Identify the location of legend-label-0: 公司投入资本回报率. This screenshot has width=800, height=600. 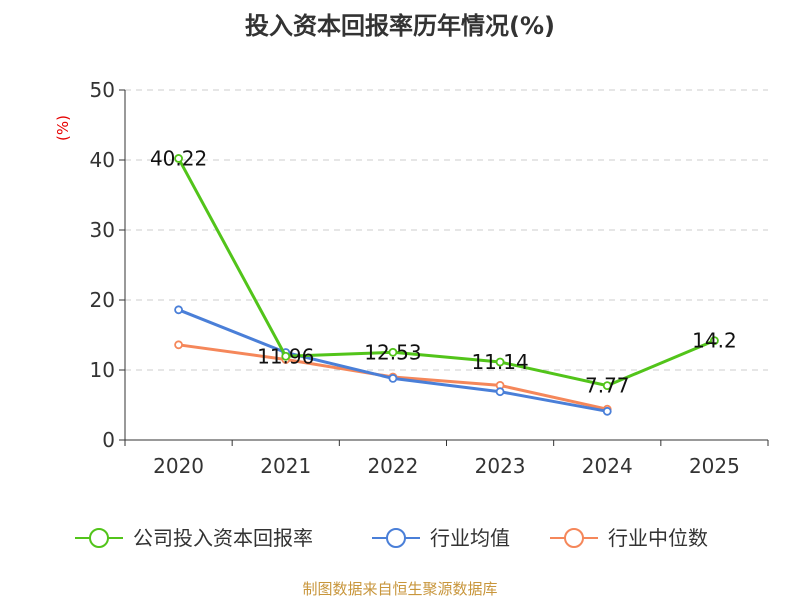
(223, 538).